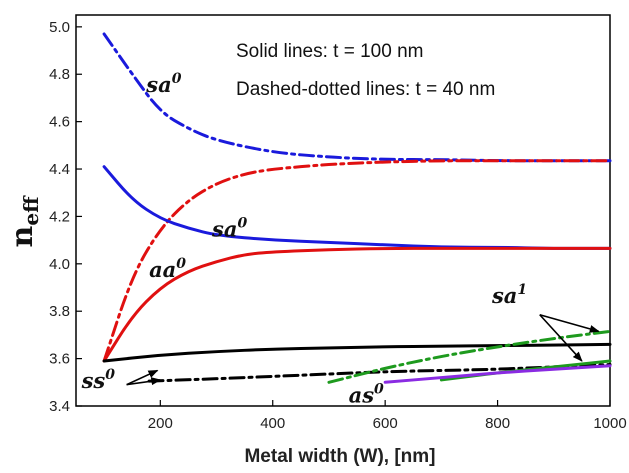 The width and height of the screenshot is (629, 473). What do you see at coordinates (339, 456) in the screenshot?
I see `x-axis-title: Metal width (W), [nm]` at bounding box center [339, 456].